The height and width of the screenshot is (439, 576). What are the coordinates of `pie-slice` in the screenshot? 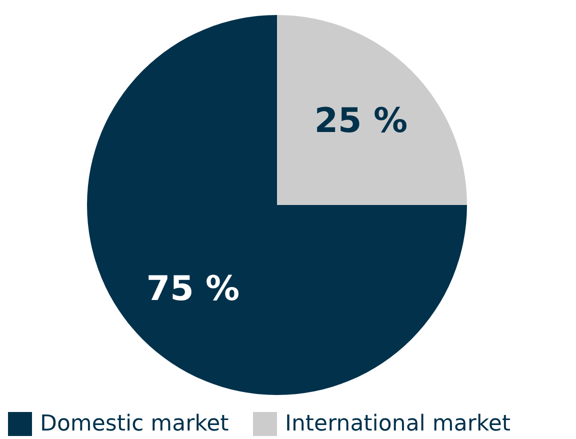 It's located at (372, 110).